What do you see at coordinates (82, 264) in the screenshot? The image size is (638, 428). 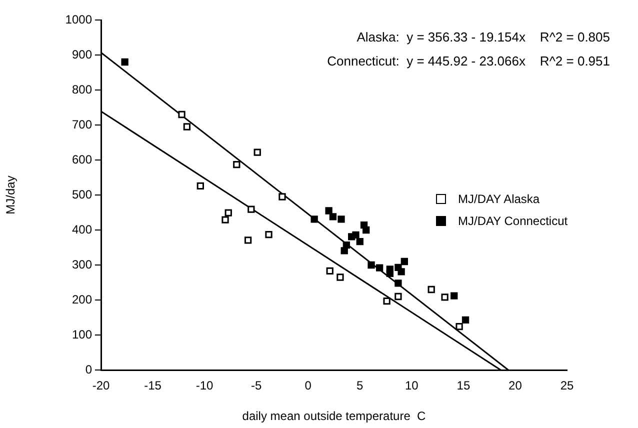 I see `y-tick-label: 300` at bounding box center [82, 264].